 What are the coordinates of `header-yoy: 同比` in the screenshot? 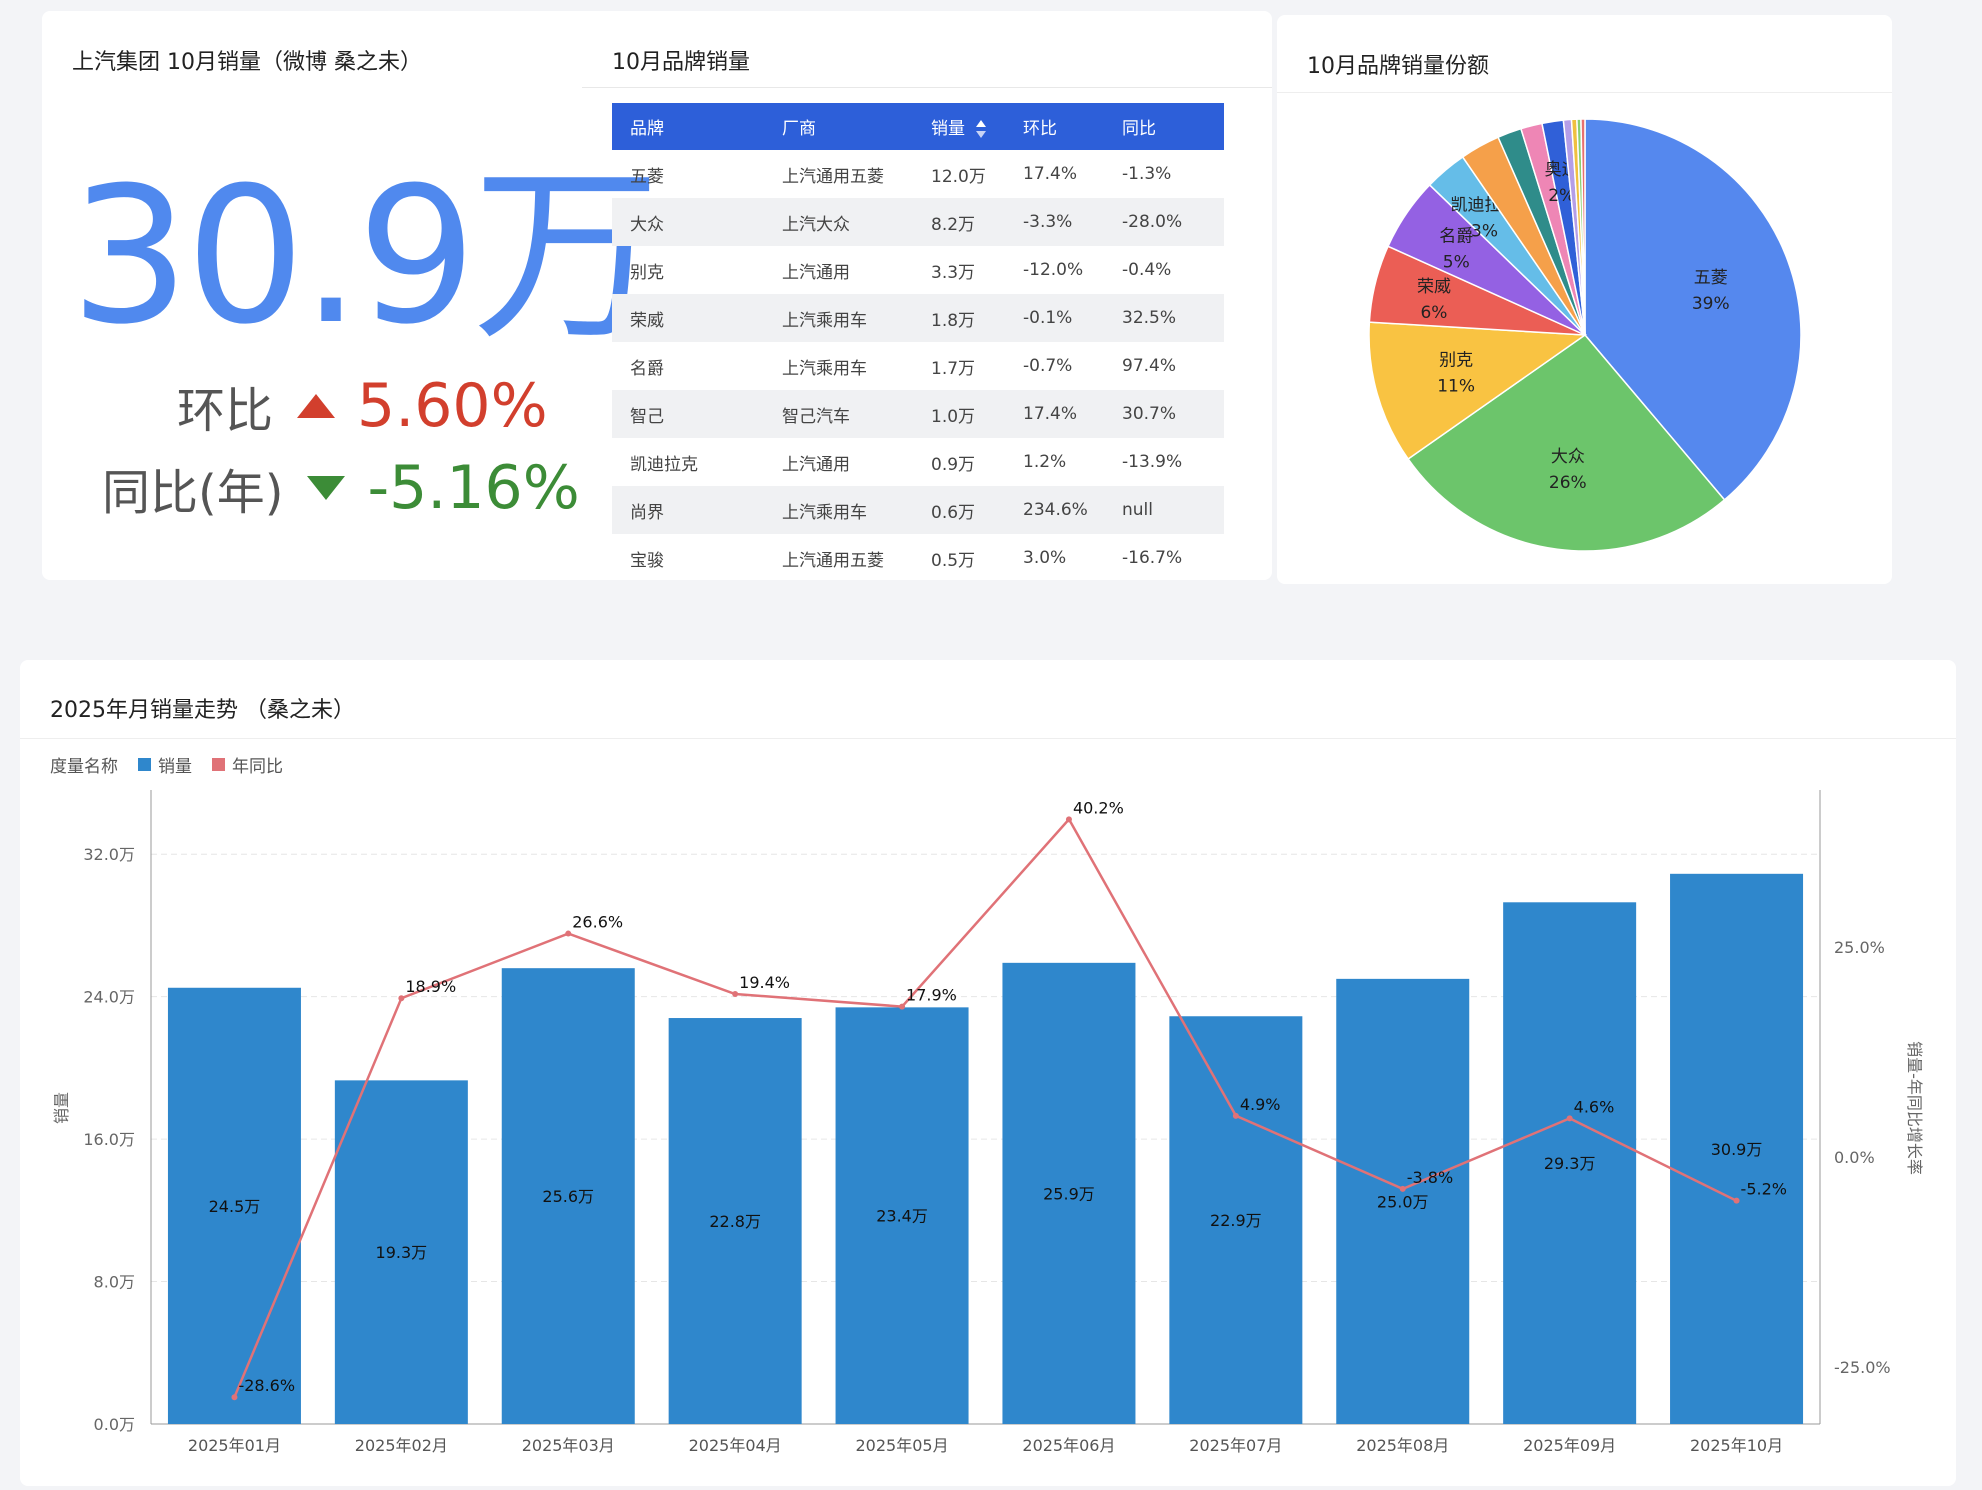 It's located at (1164, 126).